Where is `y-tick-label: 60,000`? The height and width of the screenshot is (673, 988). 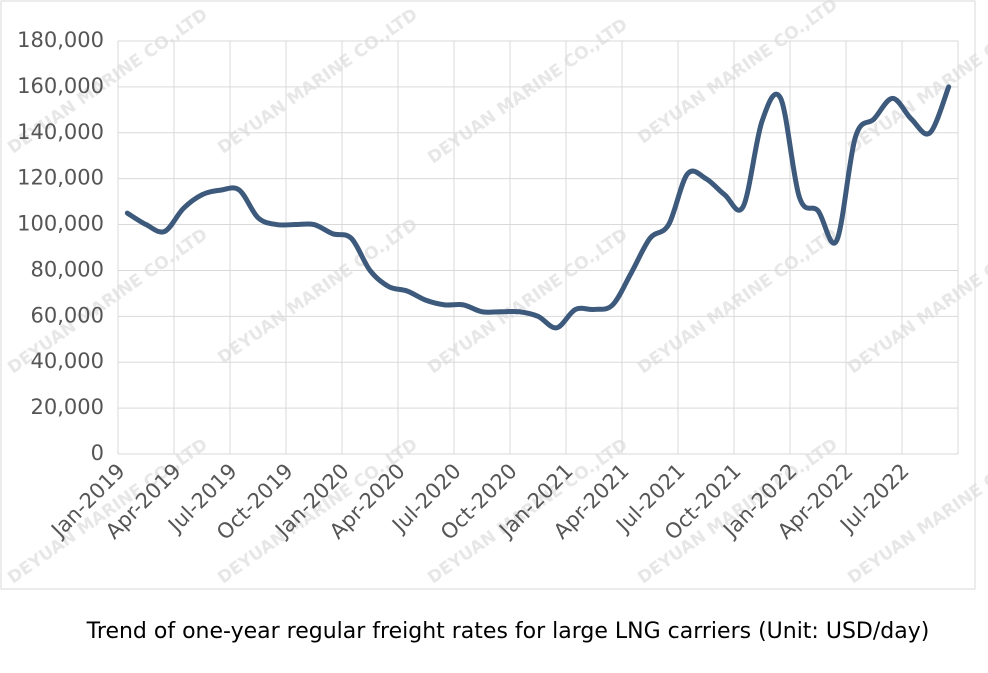 y-tick-label: 60,000 is located at coordinates (67, 315).